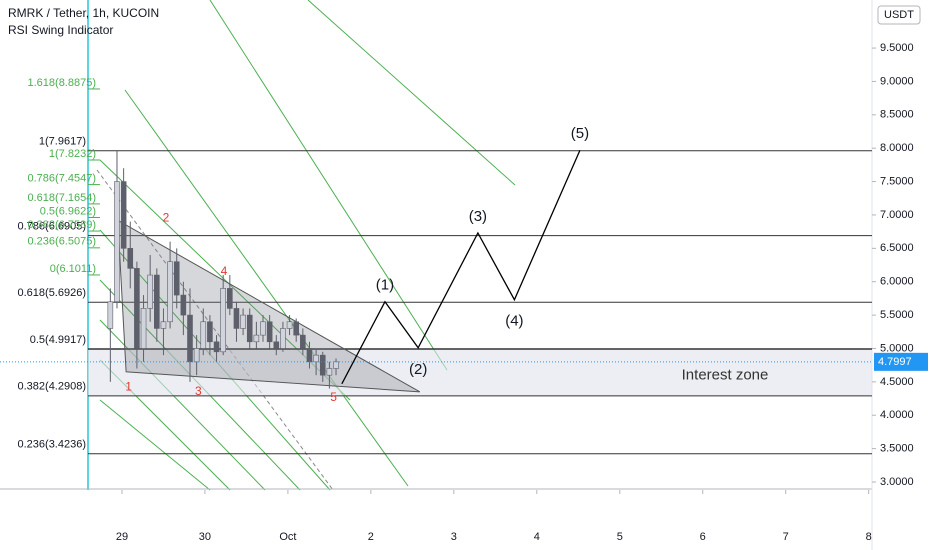 This screenshot has height=550, width=932. Describe the element at coordinates (52, 387) in the screenshot. I see `fib-label: 0.382(4.2908)` at that location.